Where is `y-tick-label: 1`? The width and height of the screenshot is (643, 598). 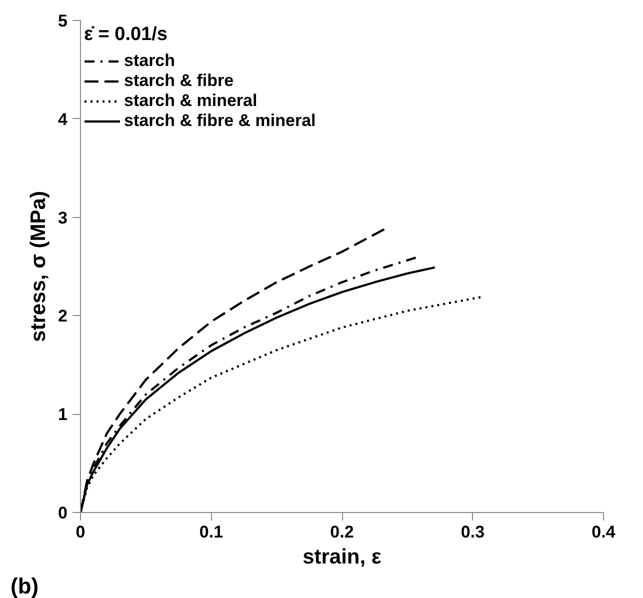 y-tick-label: 1 is located at coordinates (63, 414).